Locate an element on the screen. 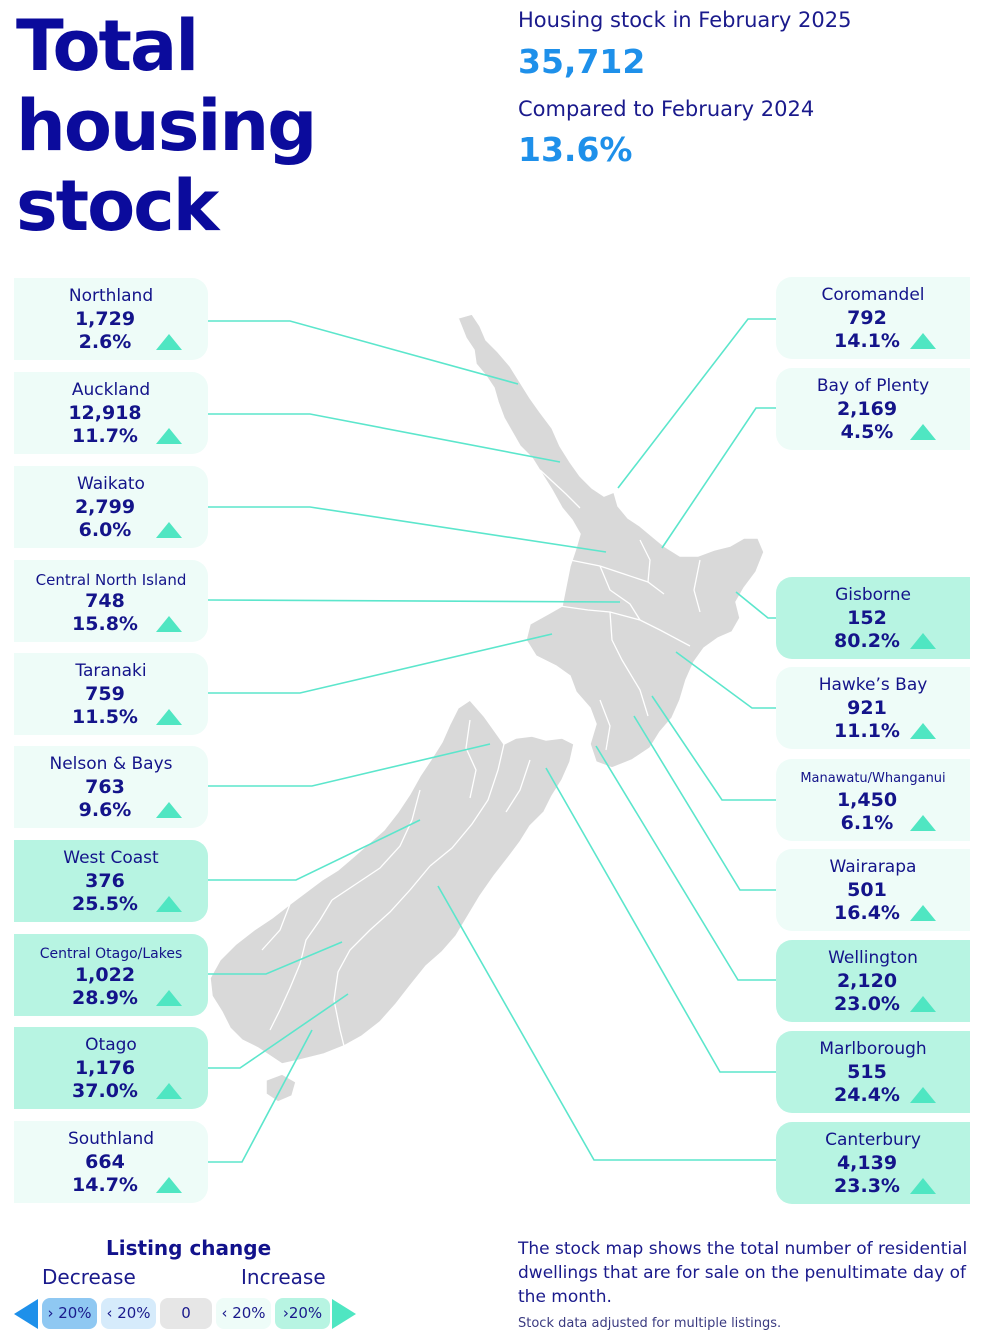  region-card-taranaki: Taranaki 759 11.5% is located at coordinates (111, 694).